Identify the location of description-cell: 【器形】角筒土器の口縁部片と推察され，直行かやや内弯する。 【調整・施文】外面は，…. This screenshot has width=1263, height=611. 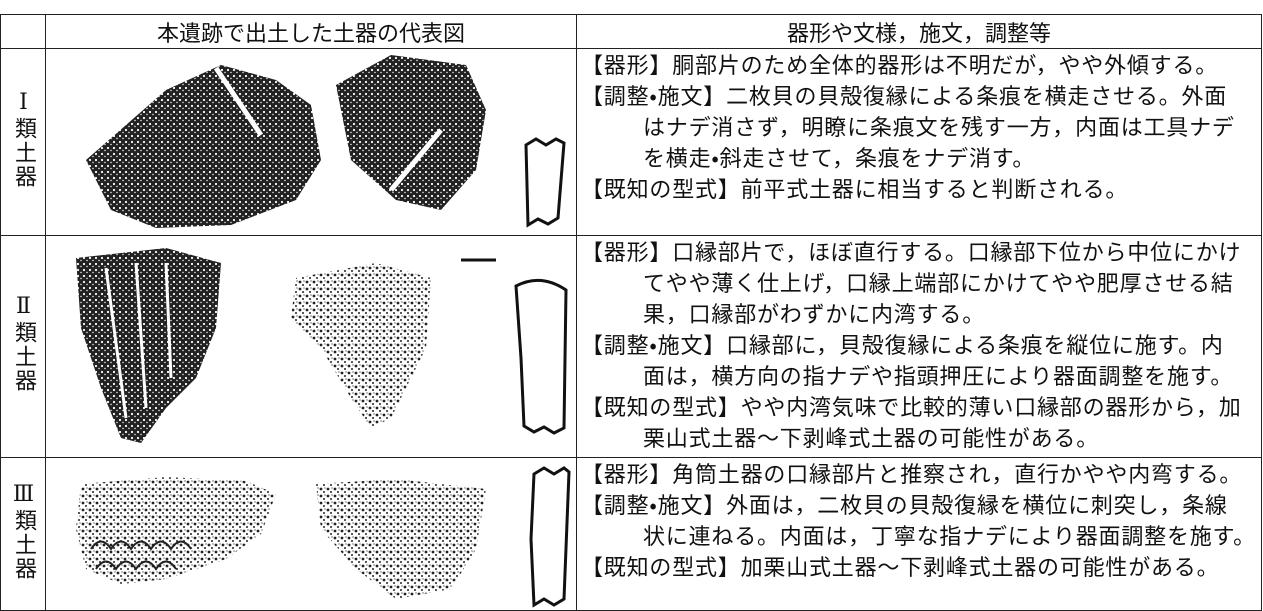
(919, 534).